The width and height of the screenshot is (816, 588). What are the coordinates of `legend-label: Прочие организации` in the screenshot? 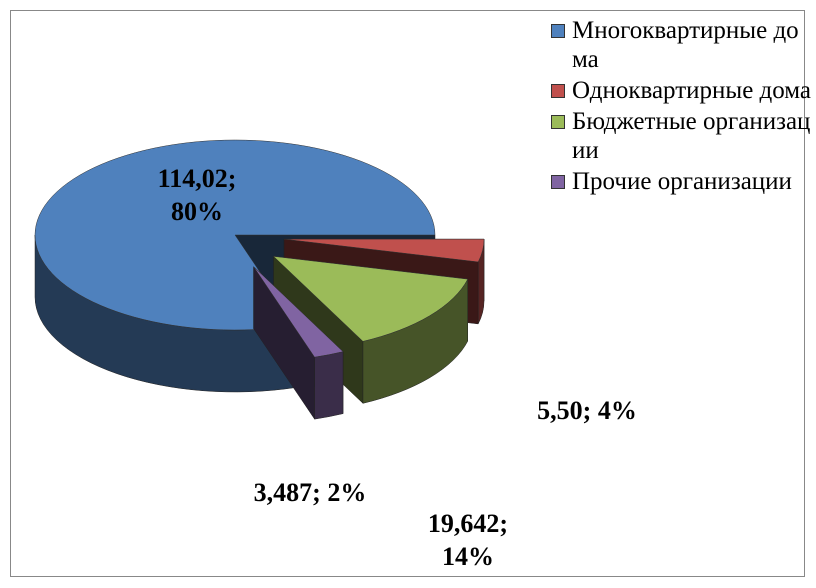 It's located at (682, 181).